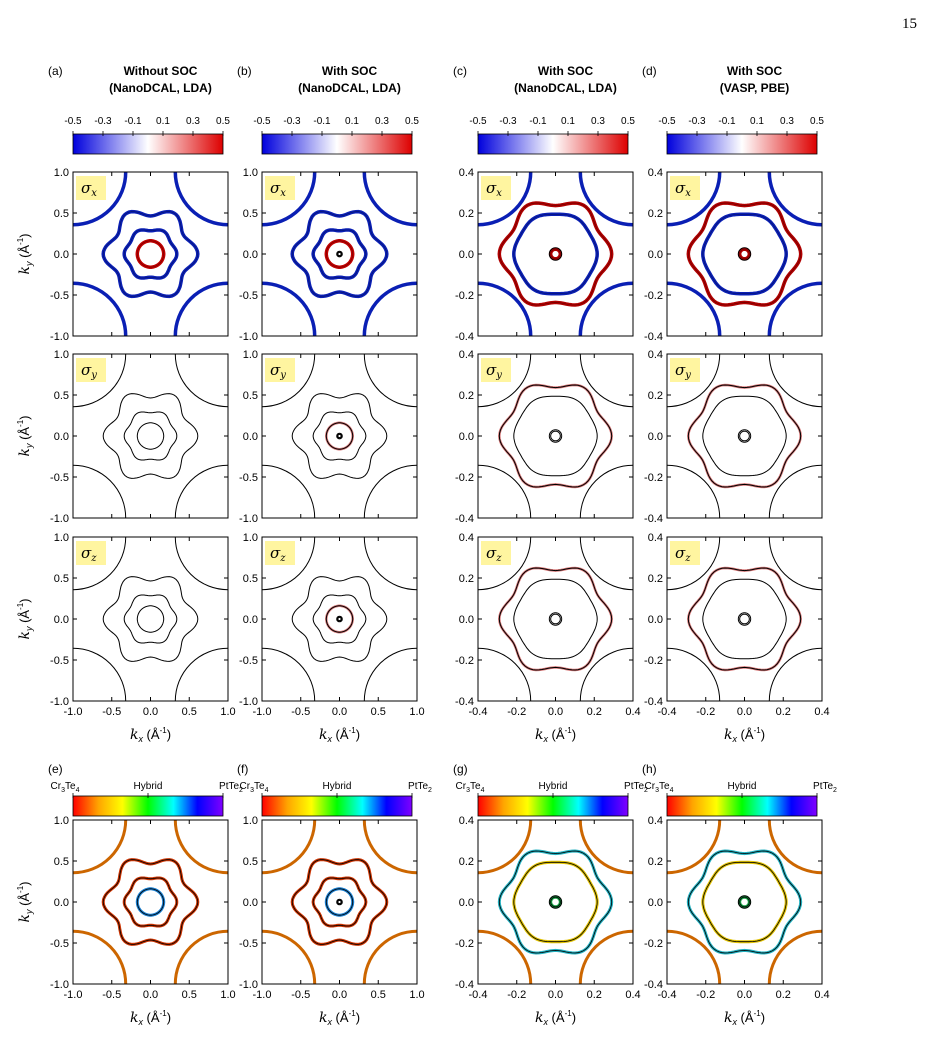  I want to click on sigma-label-bg, so click(685, 370).